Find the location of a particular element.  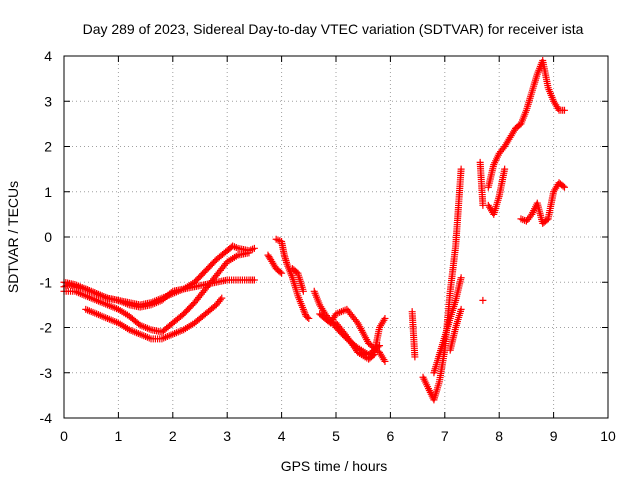

x-tick-label: 7 is located at coordinates (445, 436).